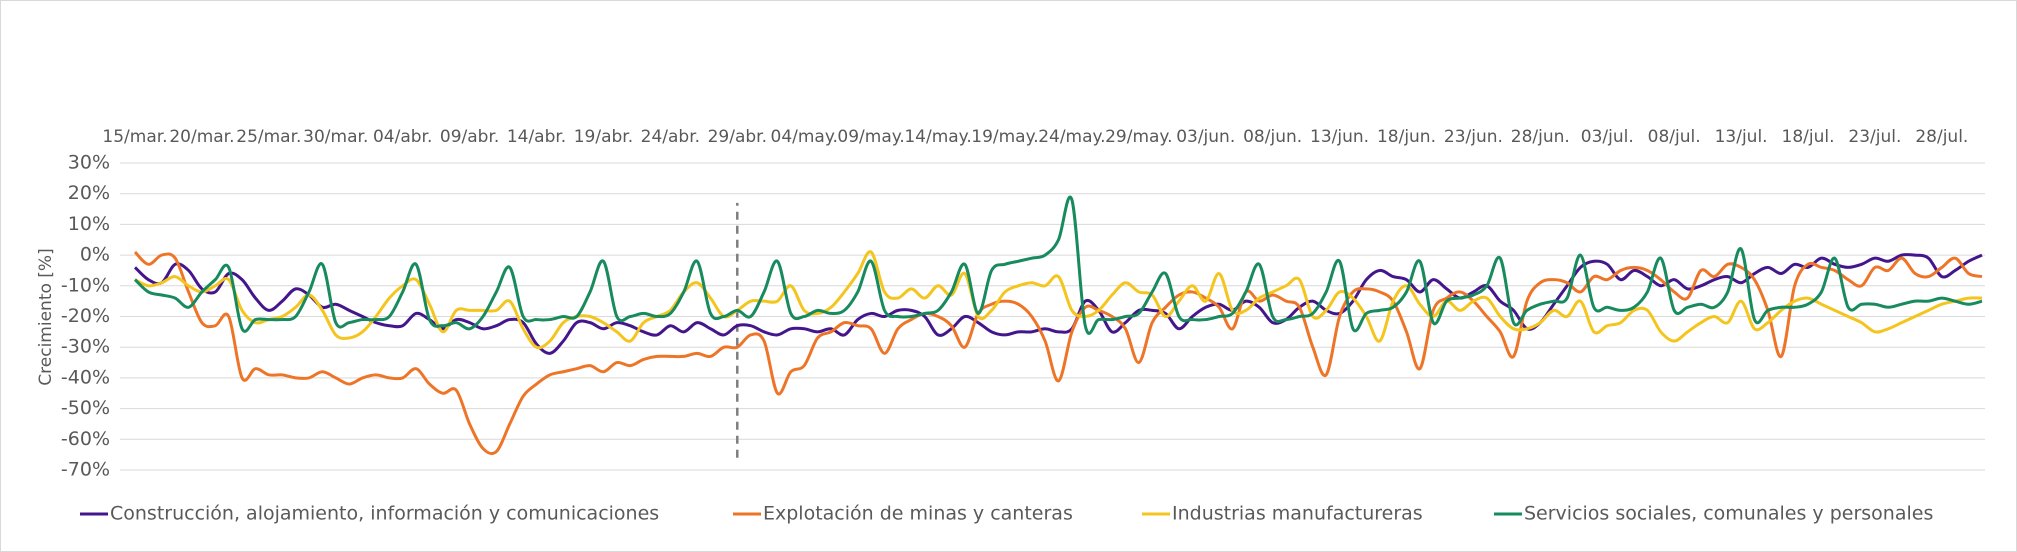 This screenshot has height=552, width=2017. What do you see at coordinates (268, 137) in the screenshot?
I see `x-tick-label: 25/mar.` at bounding box center [268, 137].